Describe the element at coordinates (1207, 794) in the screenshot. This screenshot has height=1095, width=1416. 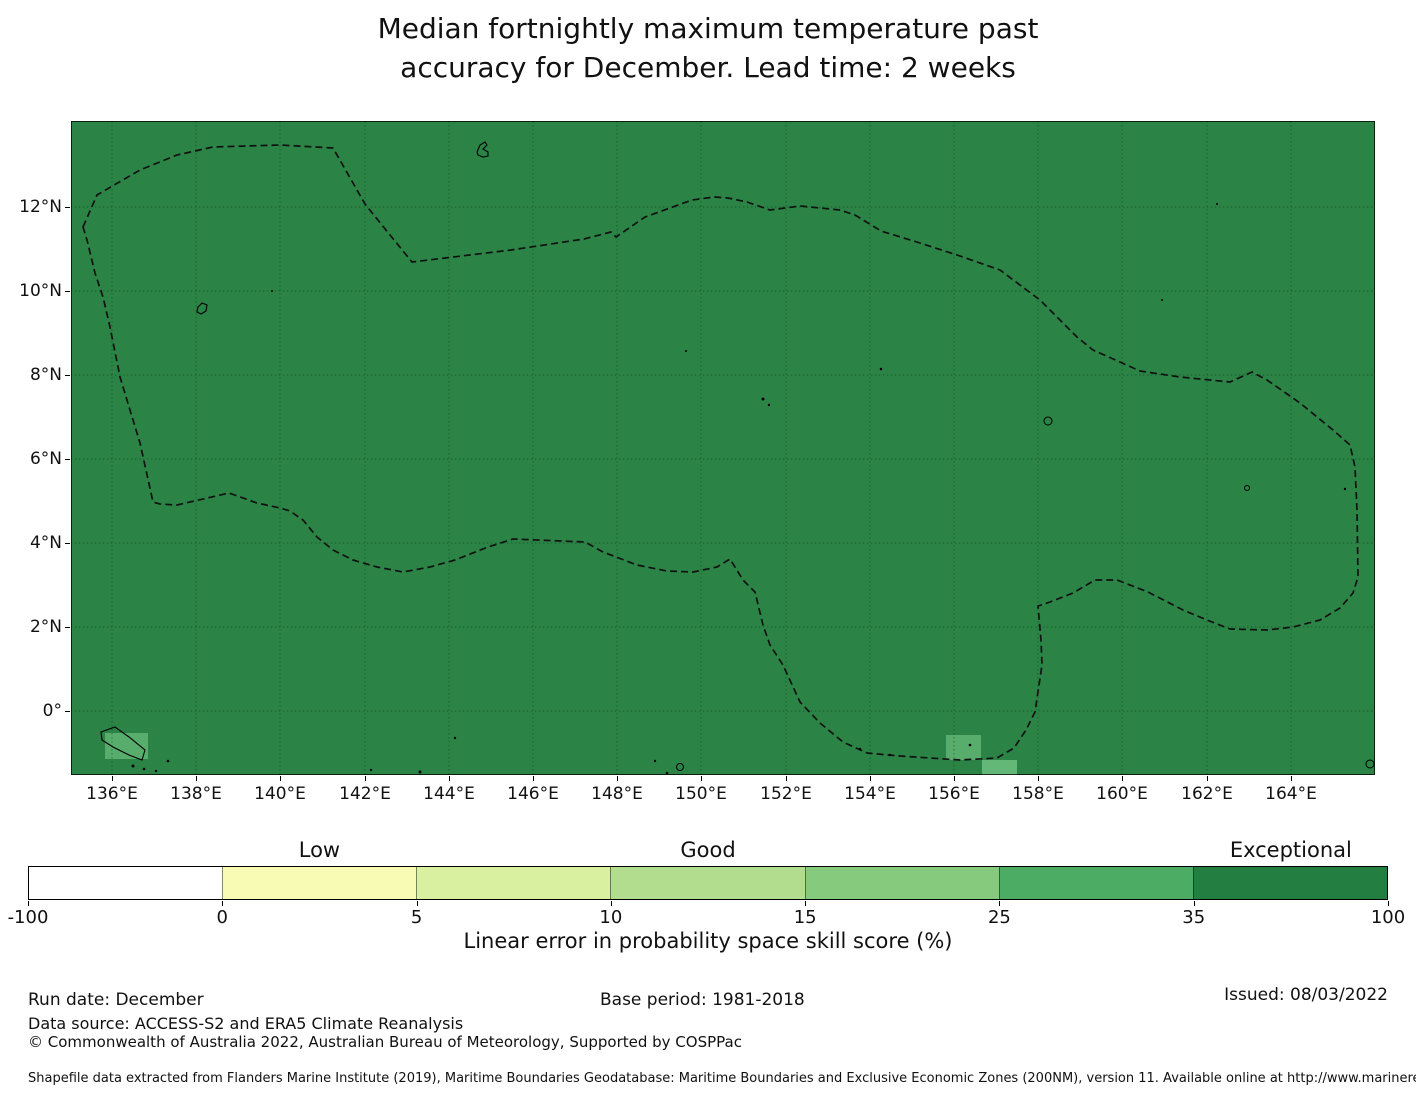
I see `x-axis-tick-label: 162°E` at that location.